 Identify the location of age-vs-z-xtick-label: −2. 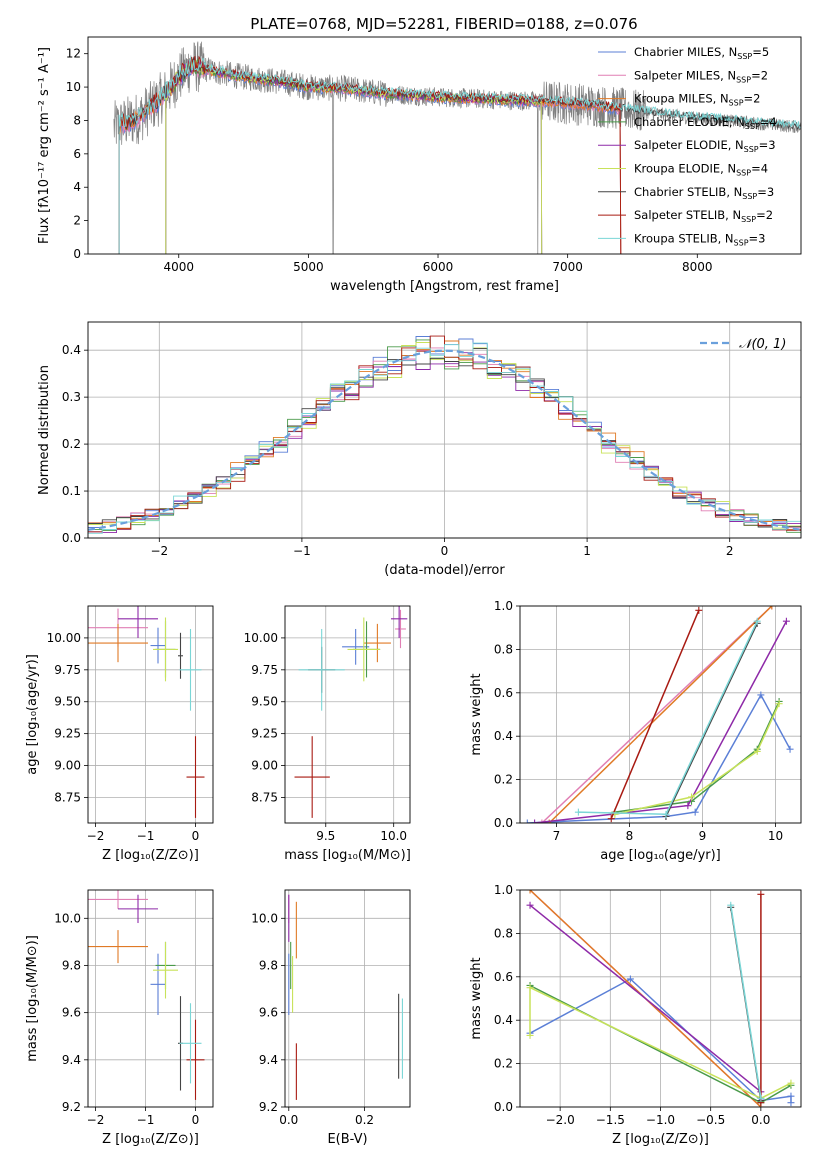
(96, 836).